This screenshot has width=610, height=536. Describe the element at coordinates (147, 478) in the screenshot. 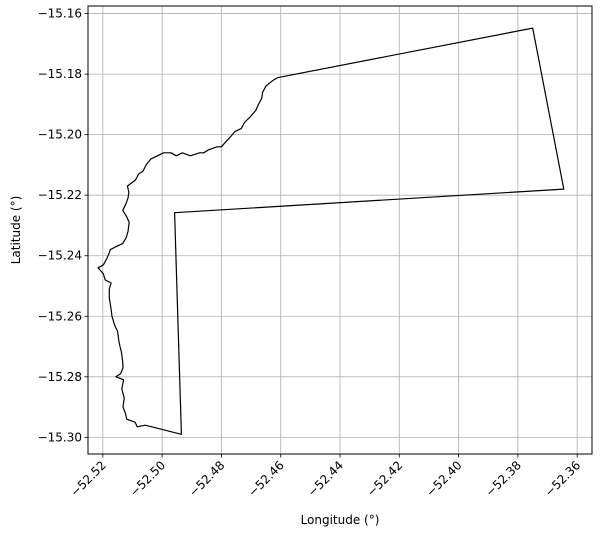

I see `x-tick-label: −52.50` at that location.